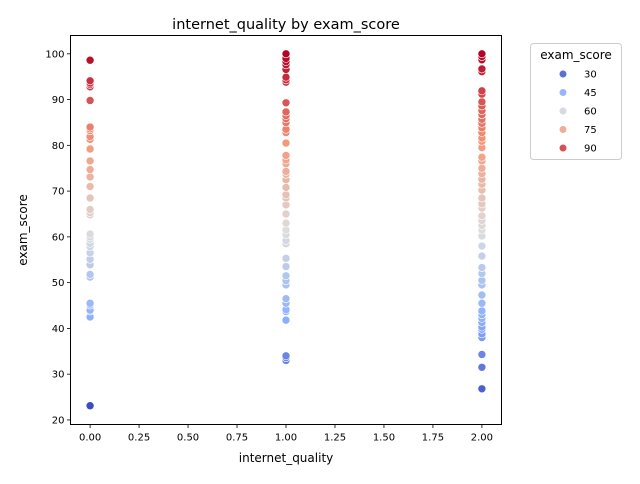 This screenshot has height=484, width=640. I want to click on x-tick-label: 0.00, so click(90, 438).